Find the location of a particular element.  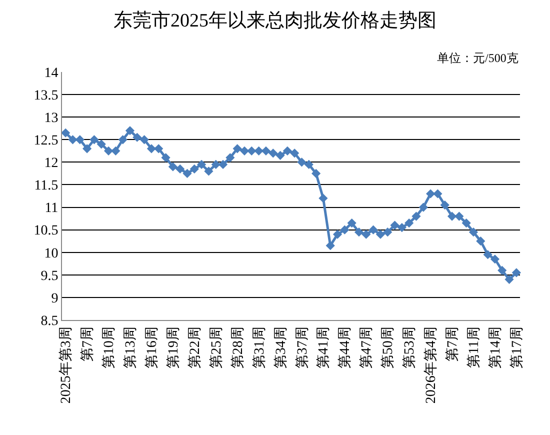

x-tick-label: 第34周 is located at coordinates (280, 347).